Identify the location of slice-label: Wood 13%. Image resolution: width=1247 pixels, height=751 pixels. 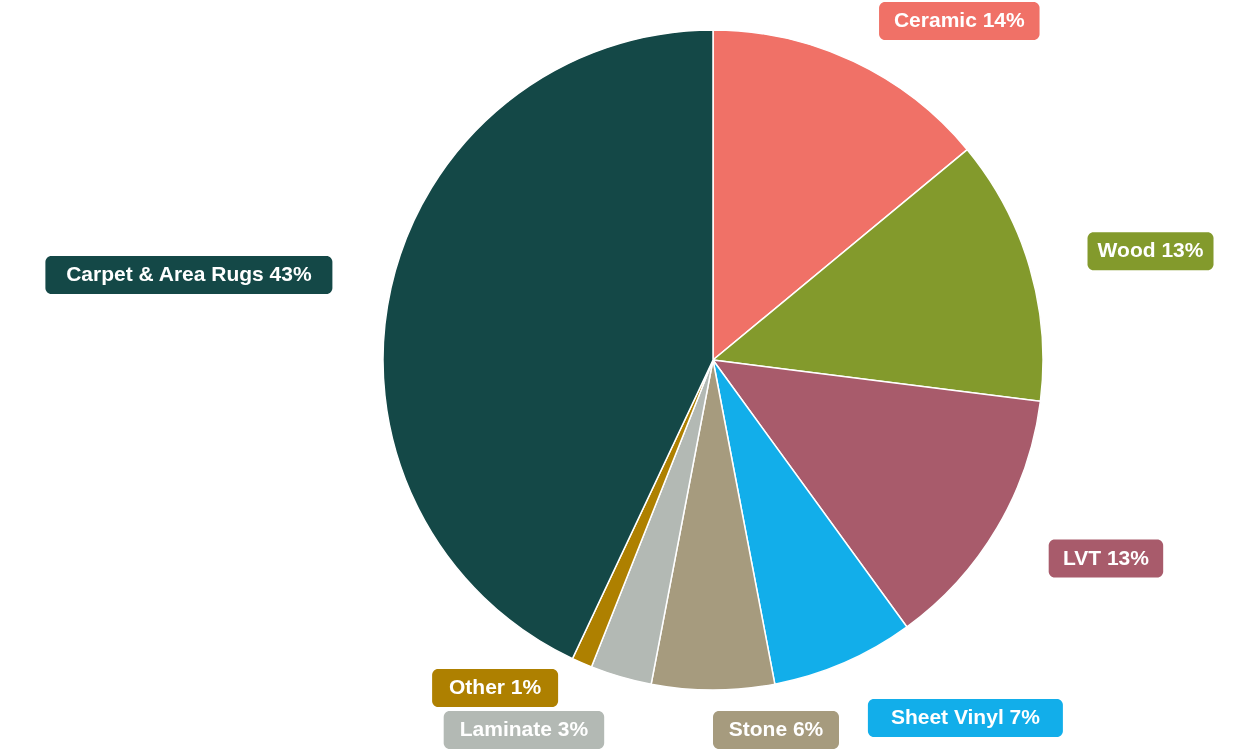
(1150, 250).